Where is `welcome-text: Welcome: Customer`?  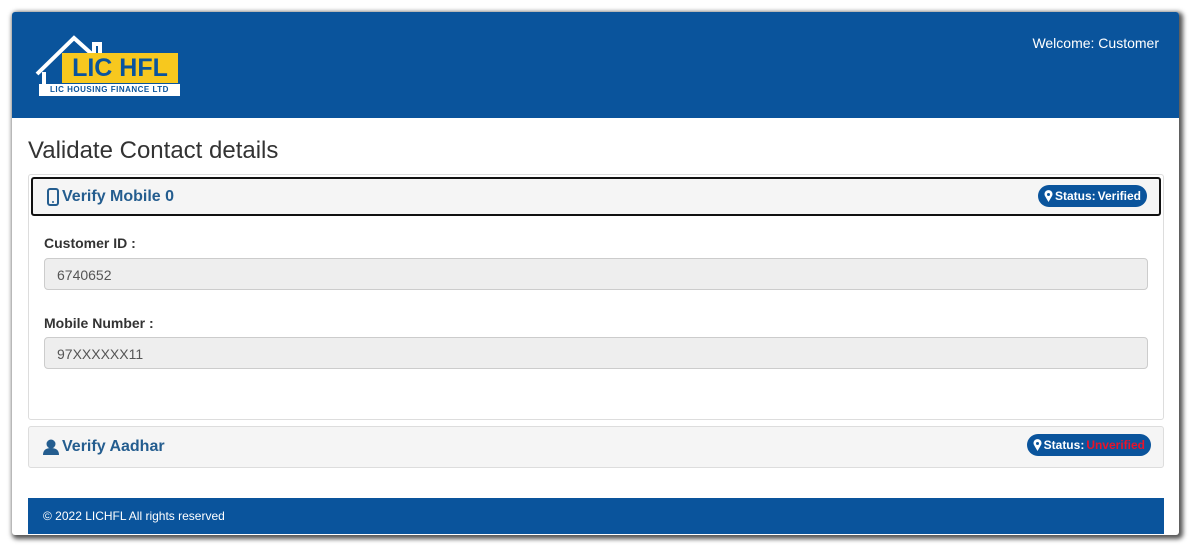
welcome-text: Welcome: Customer is located at coordinates (1095, 43).